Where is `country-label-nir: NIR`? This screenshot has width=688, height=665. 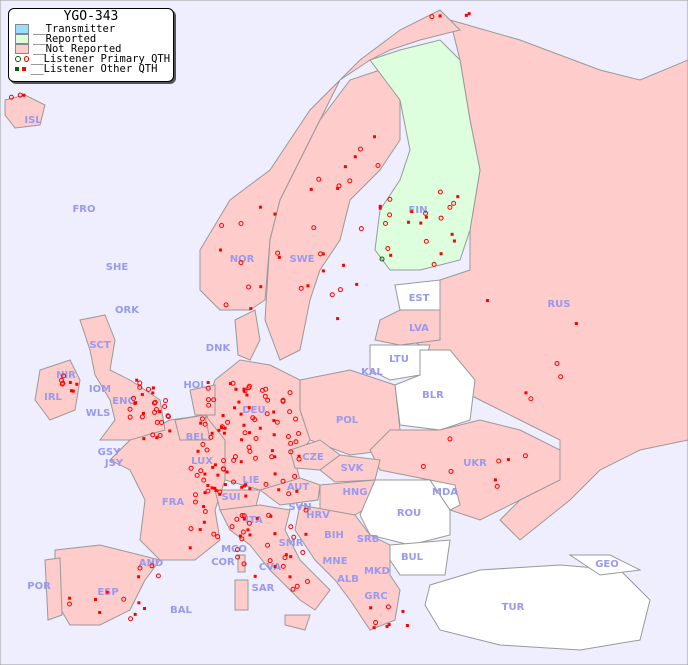 country-label-nir: NIR is located at coordinates (66, 375).